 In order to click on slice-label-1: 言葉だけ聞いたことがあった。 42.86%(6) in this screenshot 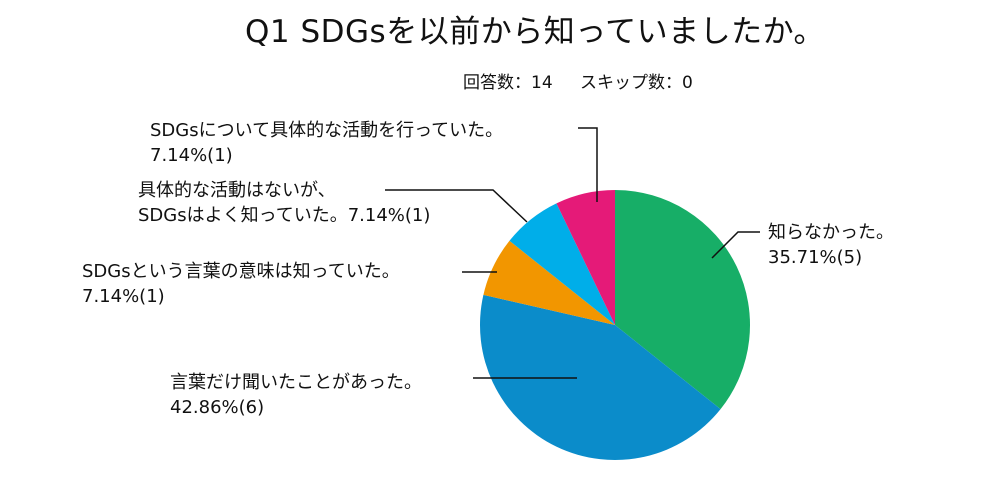, I will do `click(296, 395)`.